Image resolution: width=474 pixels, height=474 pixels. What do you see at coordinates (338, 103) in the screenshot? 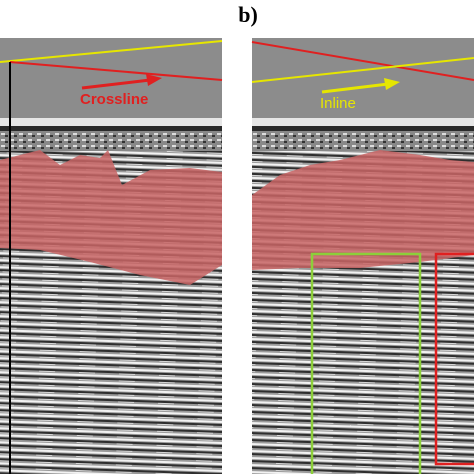
I see `inline-label: Inline` at bounding box center [338, 103].